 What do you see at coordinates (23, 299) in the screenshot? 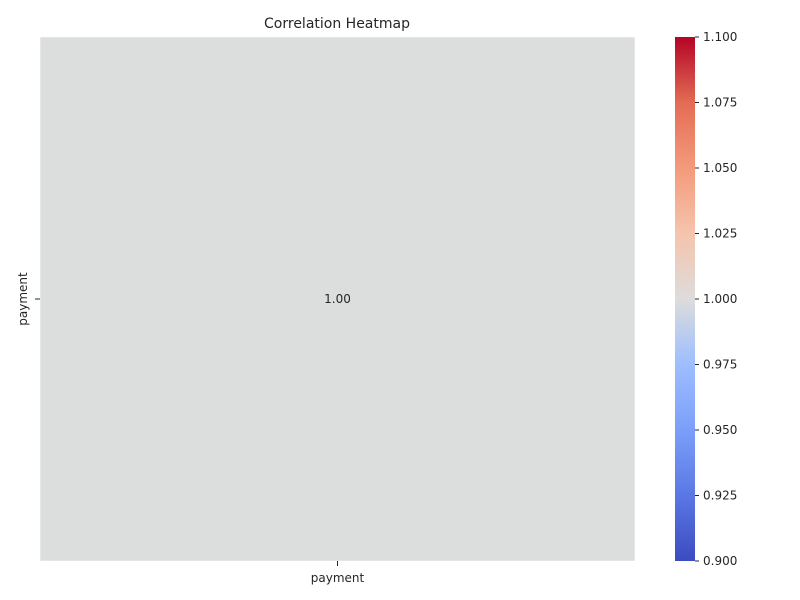
I see `y-tick-label: payment` at bounding box center [23, 299].